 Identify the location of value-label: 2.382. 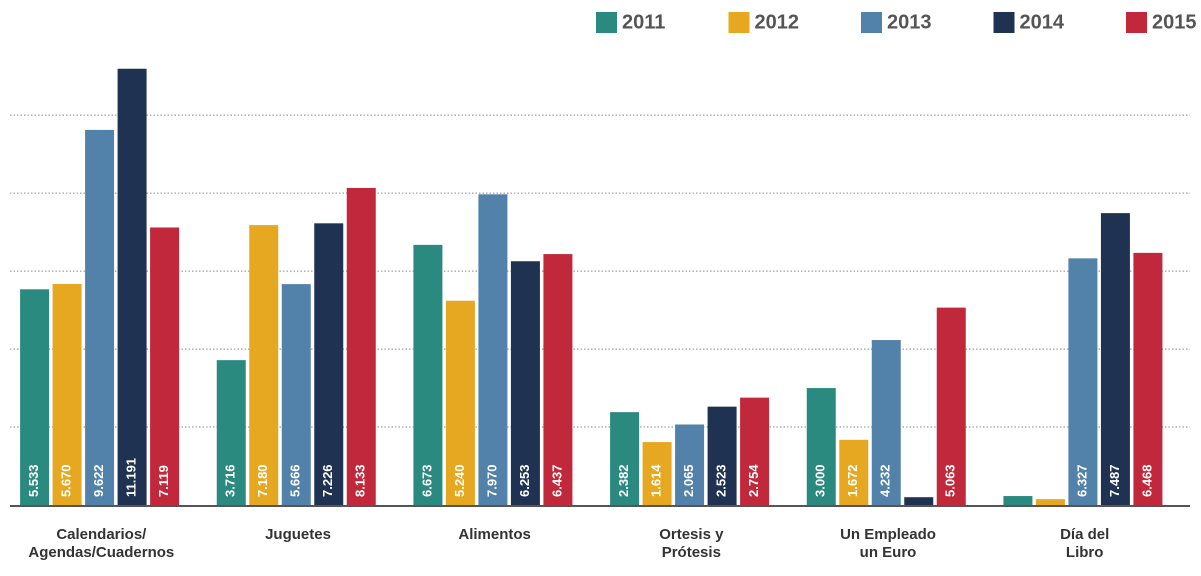
(623, 480).